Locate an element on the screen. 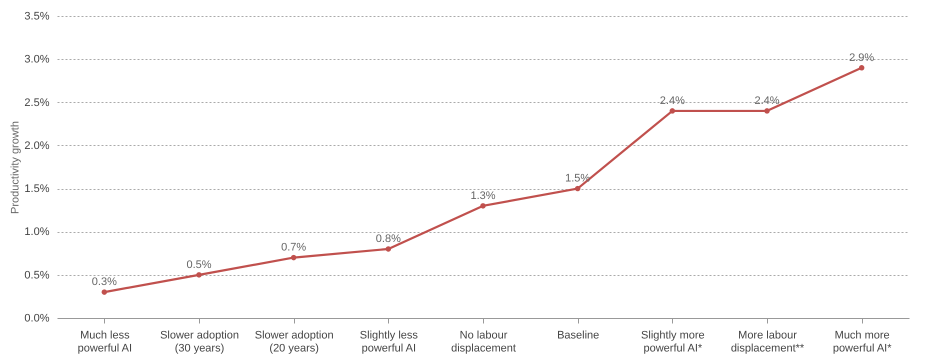  data-label: 0.5% is located at coordinates (199, 264).